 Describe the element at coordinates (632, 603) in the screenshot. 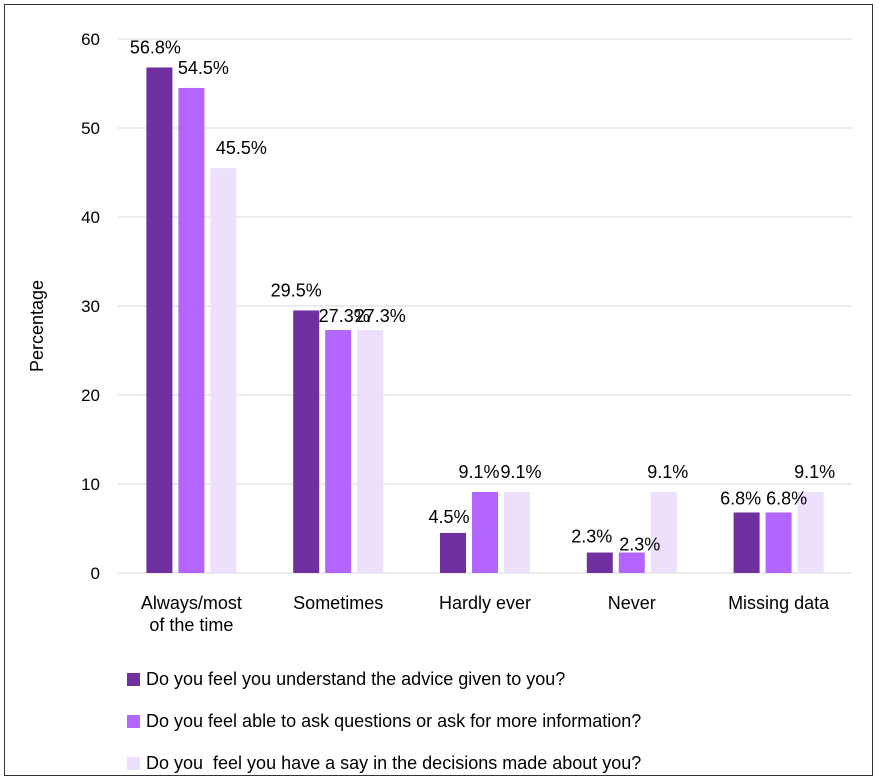

I see `category-label: Never` at that location.